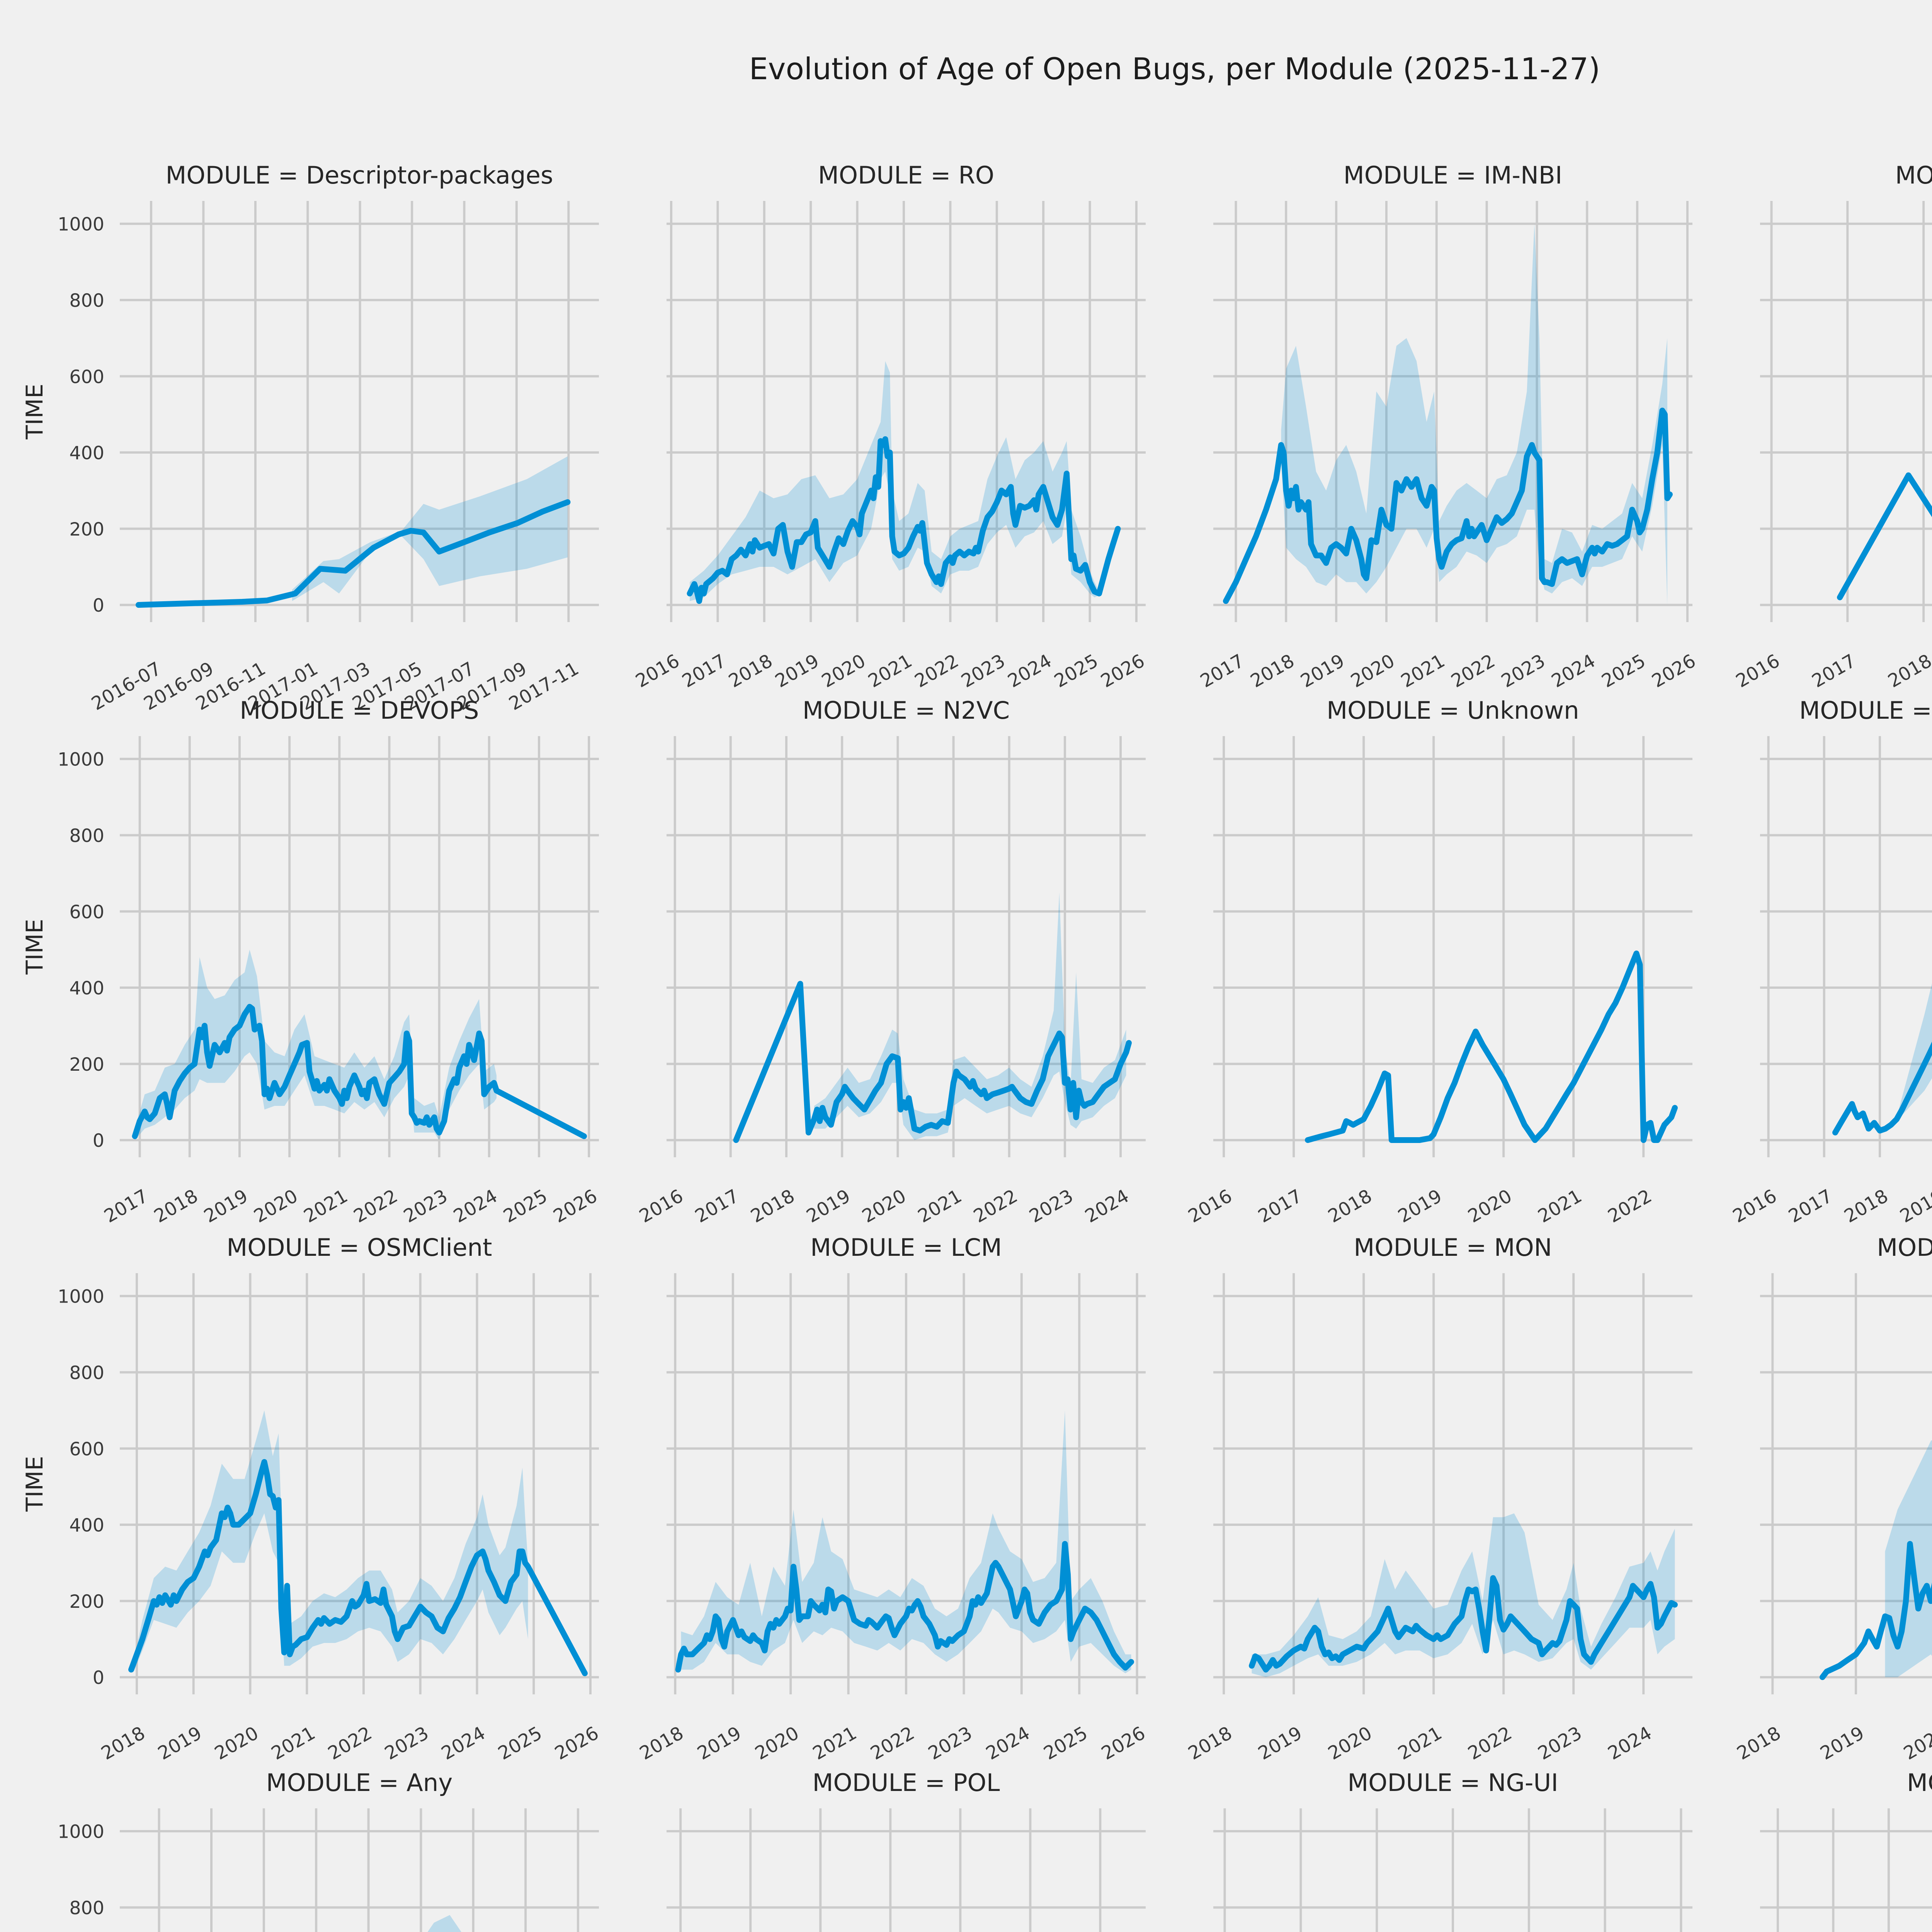 The width and height of the screenshot is (1932, 1932). I want to click on facet-title: MODULE = PLA, so click(1920, 1783).